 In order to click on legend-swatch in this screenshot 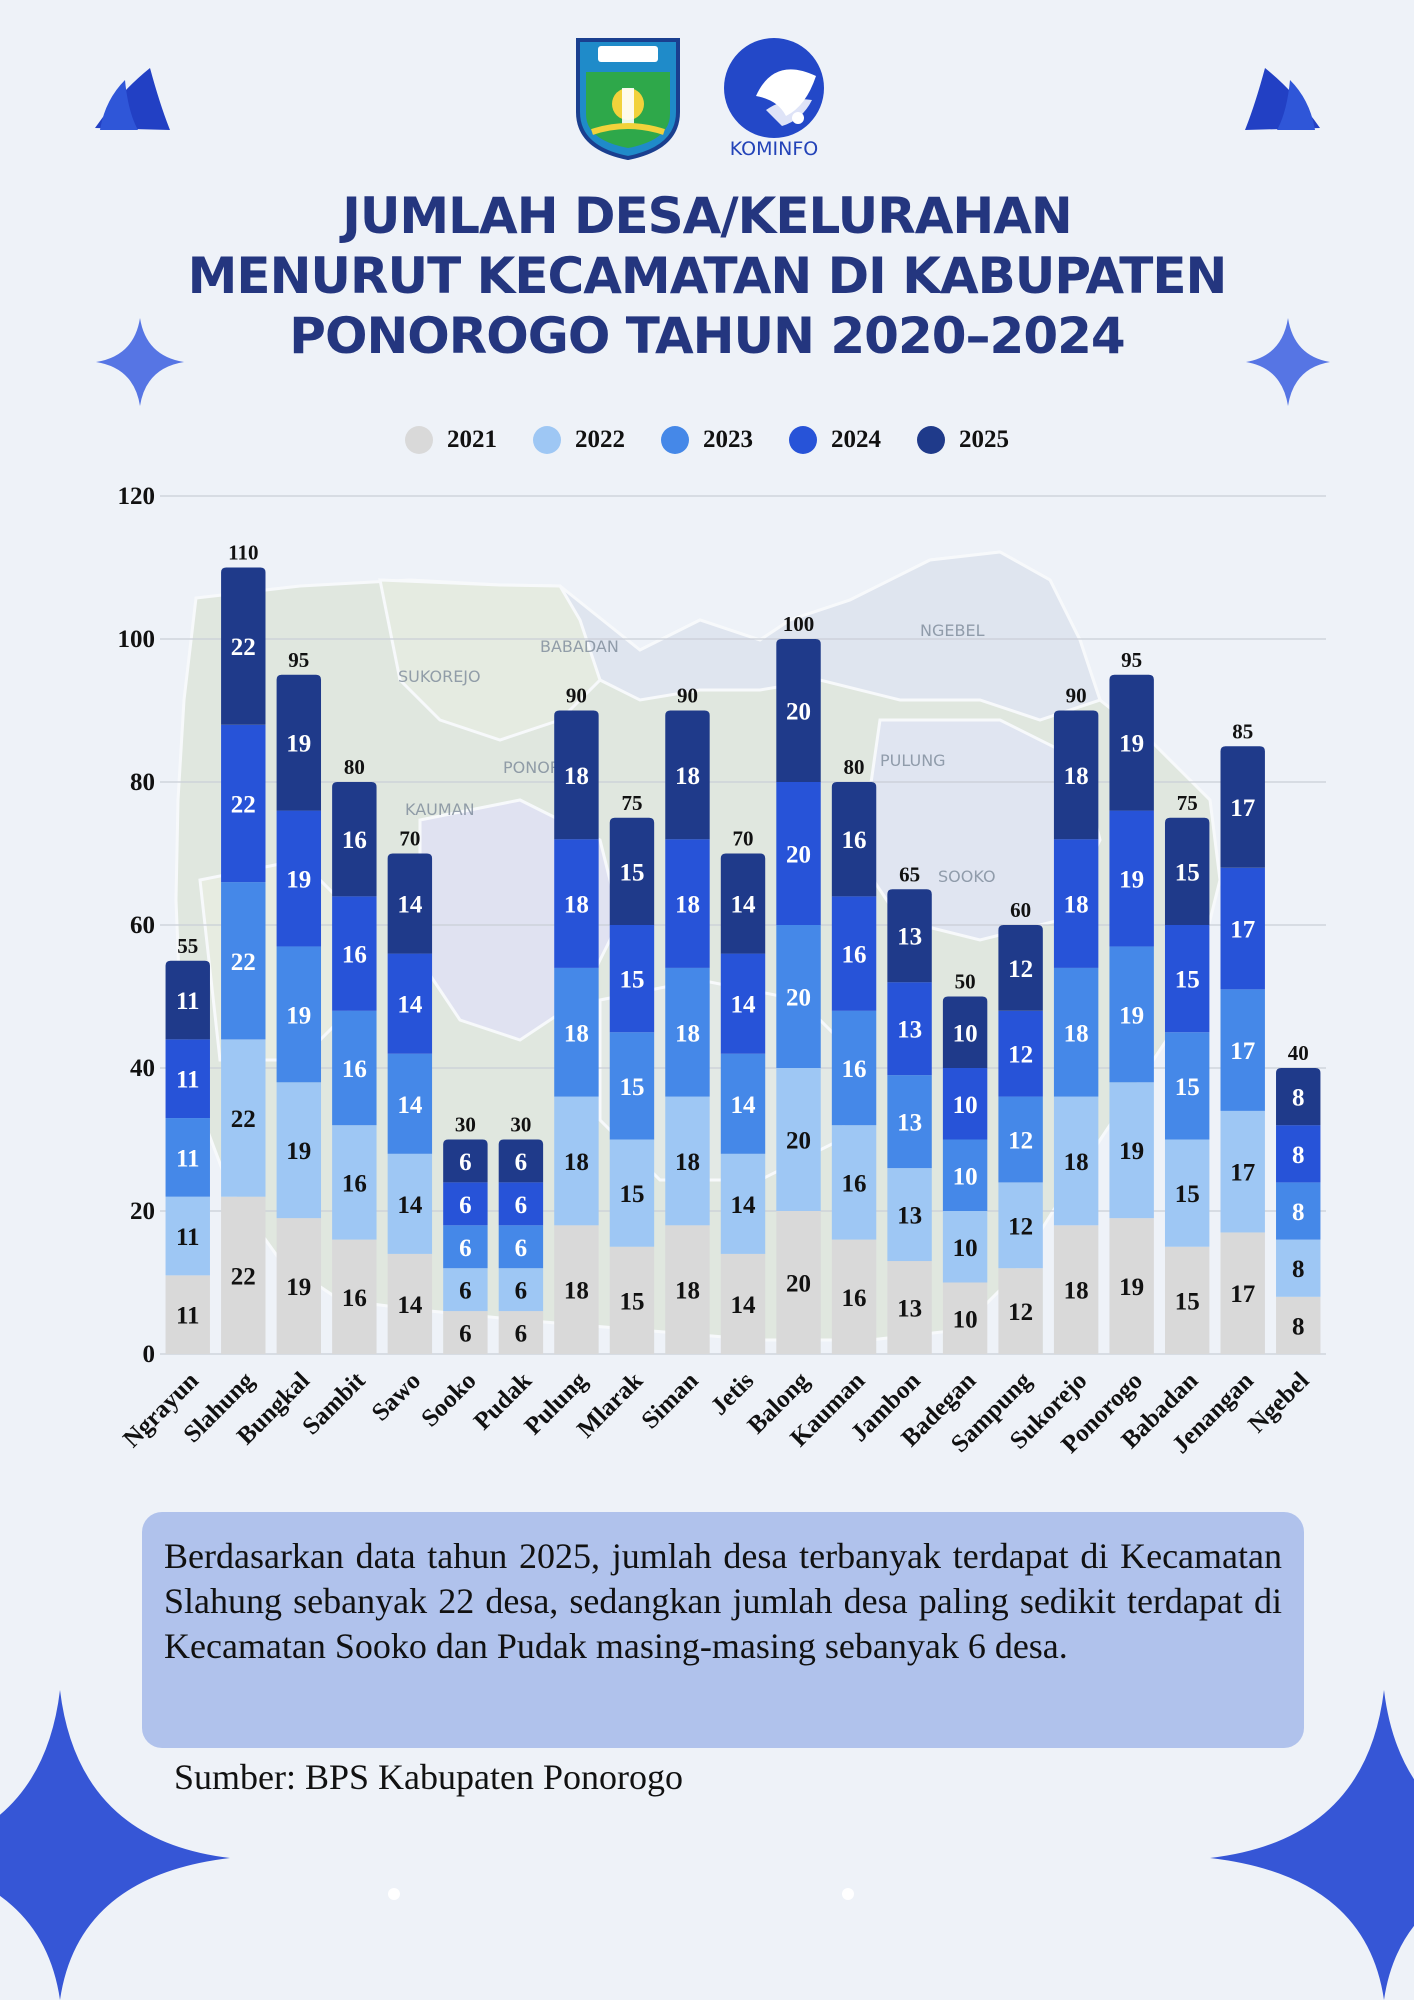, I will do `click(419, 440)`.